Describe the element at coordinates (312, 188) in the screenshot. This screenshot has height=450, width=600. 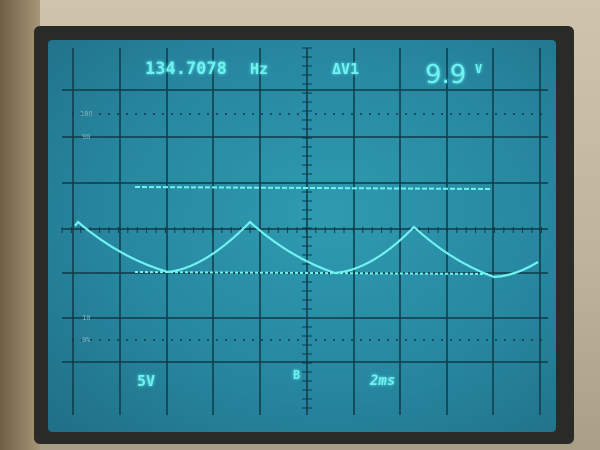
I see `cursor-line-upper` at that location.